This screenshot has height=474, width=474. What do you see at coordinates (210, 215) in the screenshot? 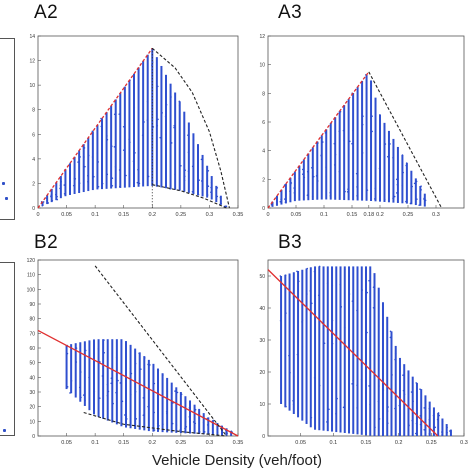
I see `x-tick-label: 0.3` at bounding box center [210, 215].